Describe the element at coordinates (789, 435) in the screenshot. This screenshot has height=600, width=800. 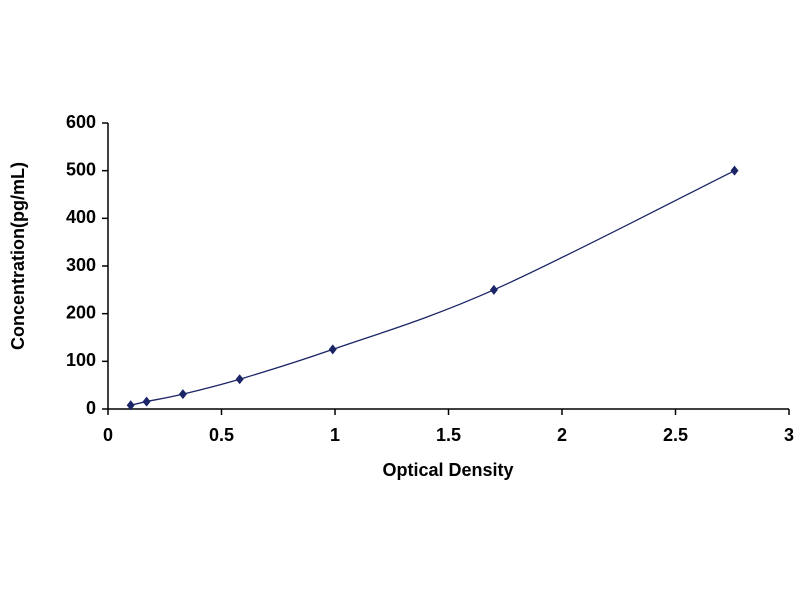
I see `x-tick-label: 3` at that location.